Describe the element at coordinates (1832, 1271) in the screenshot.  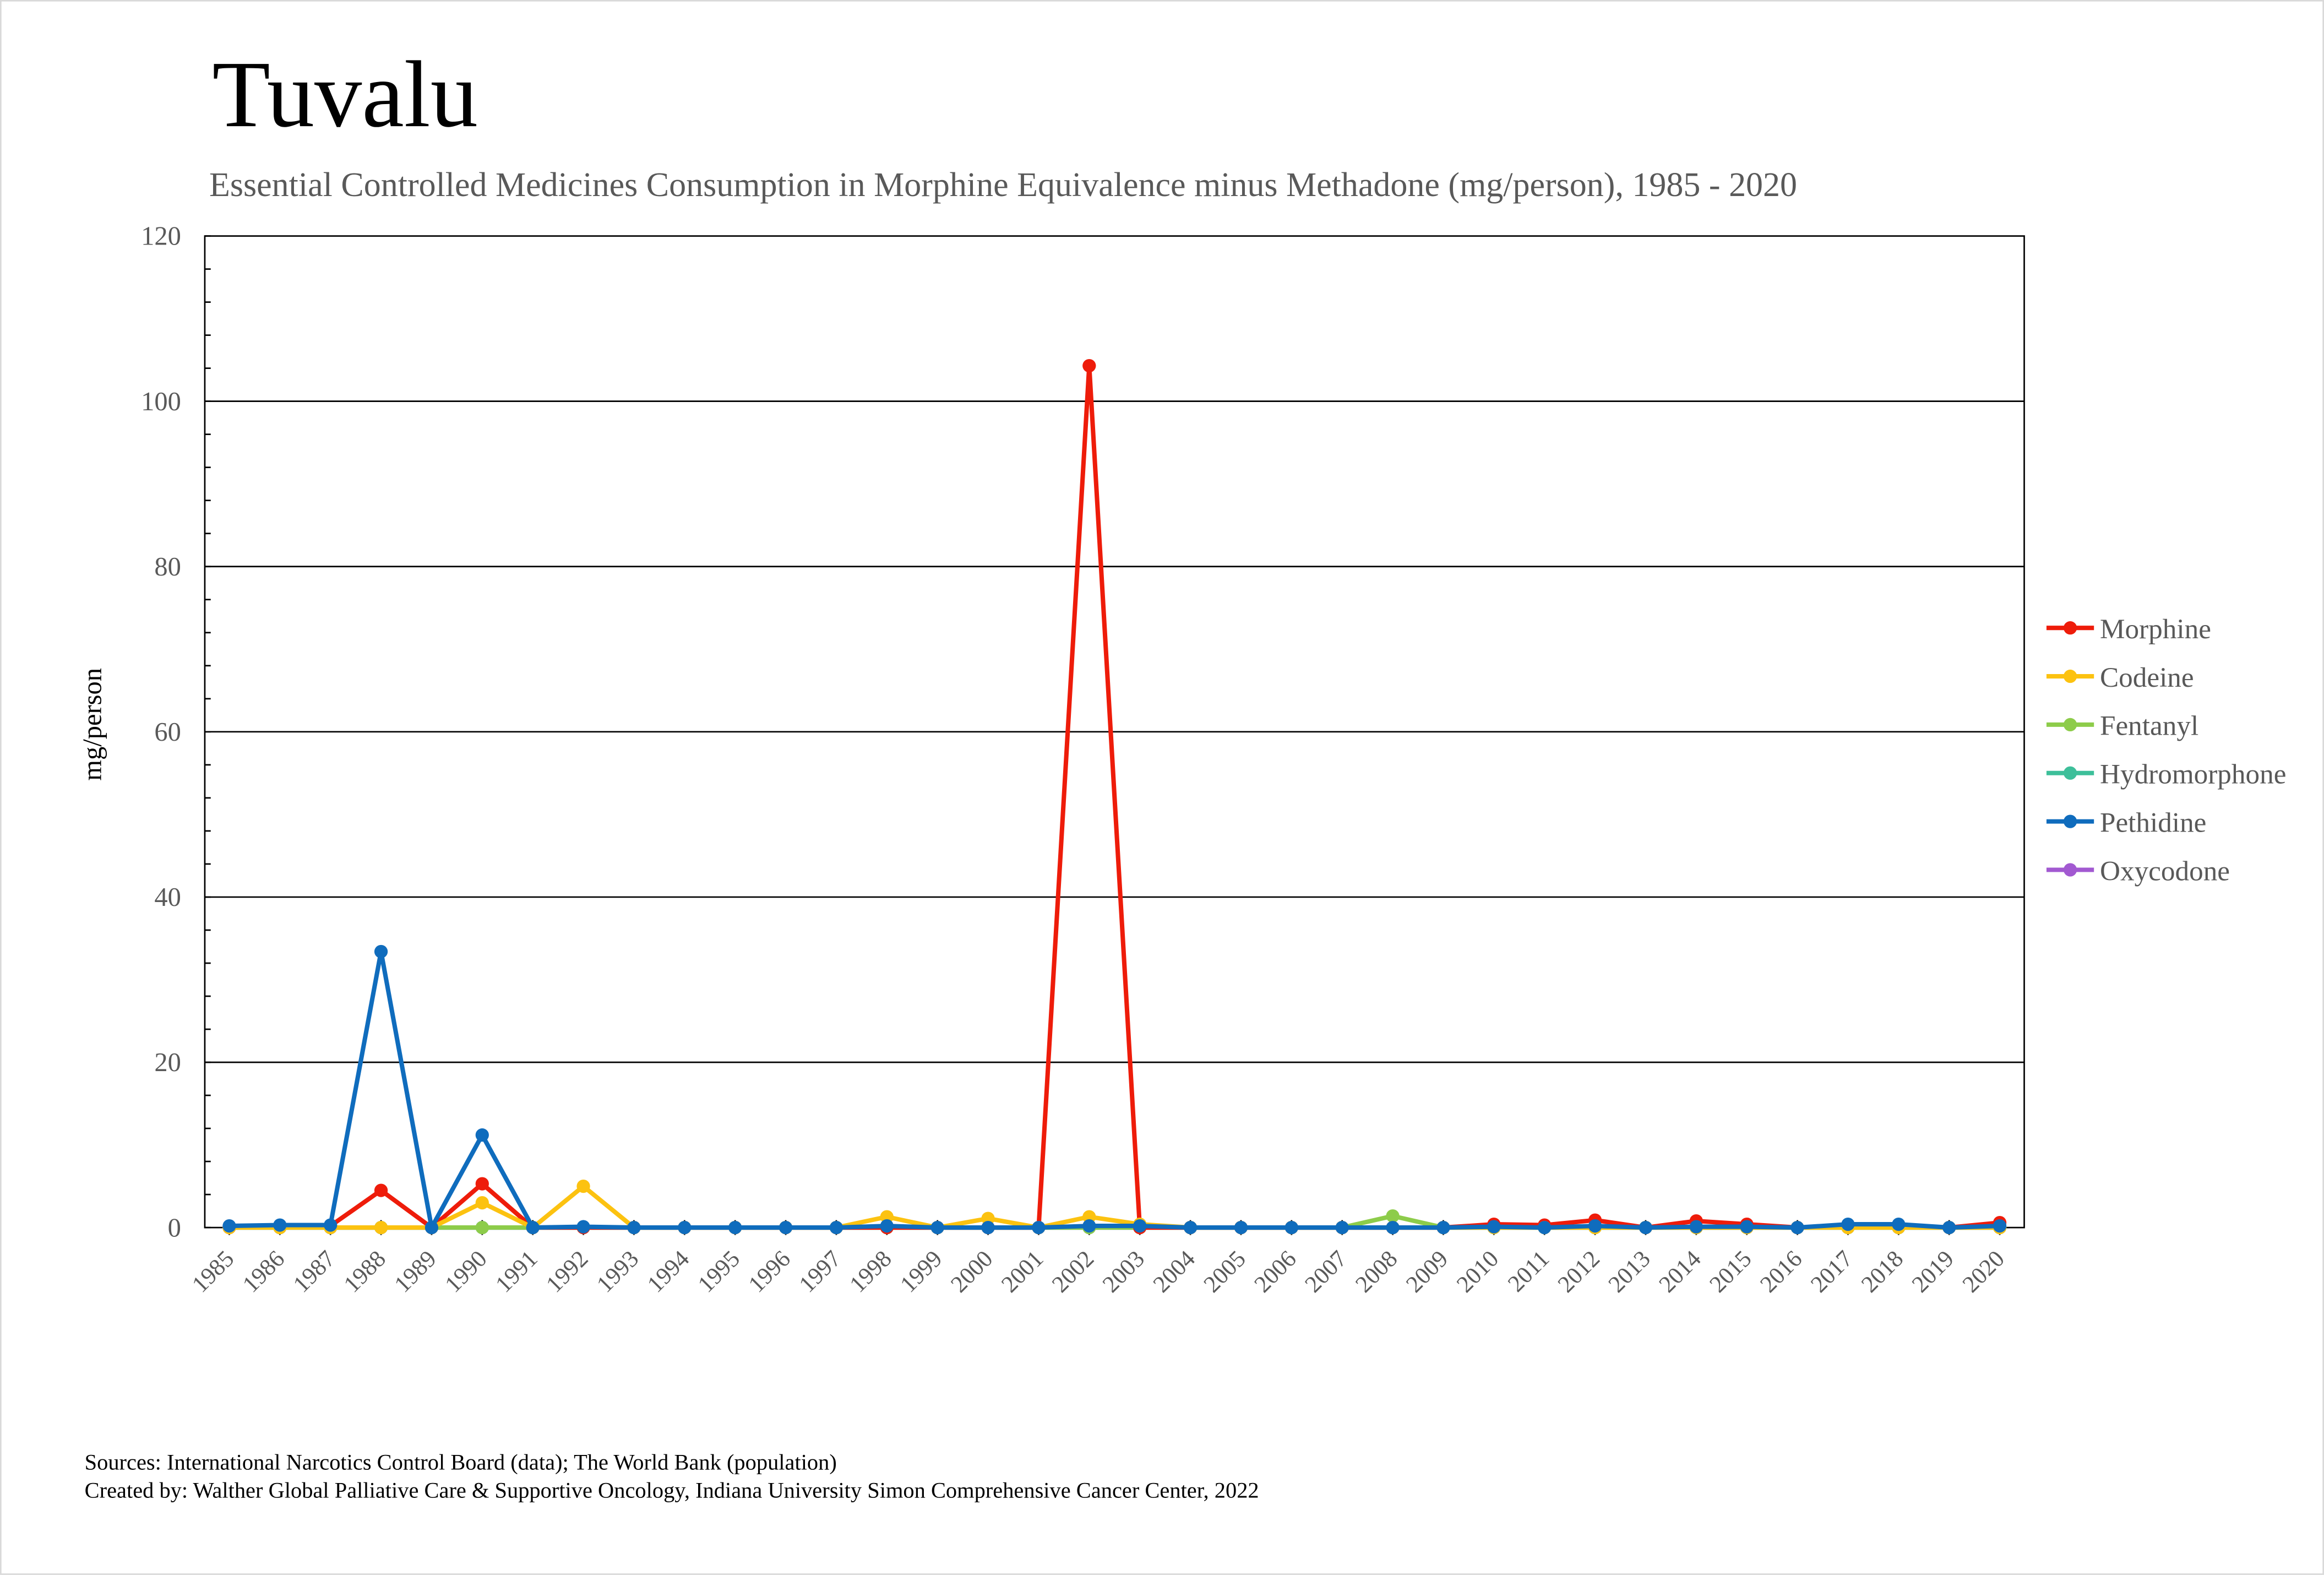
I see `x-tick-label: 2017` at that location.